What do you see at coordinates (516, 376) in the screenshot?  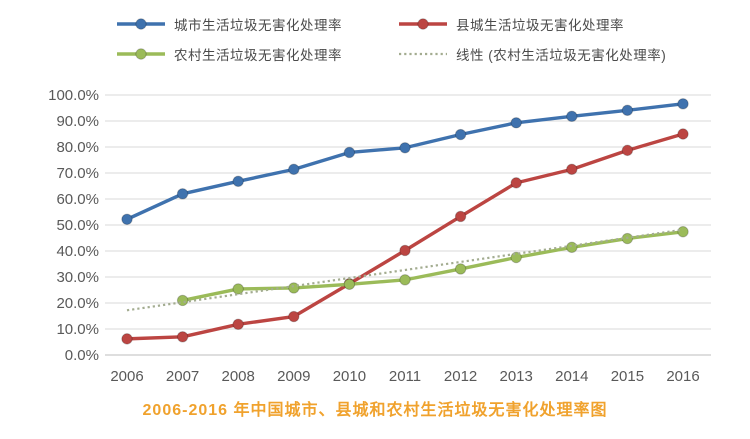 I see `x-tick-label: 2013` at bounding box center [516, 376].